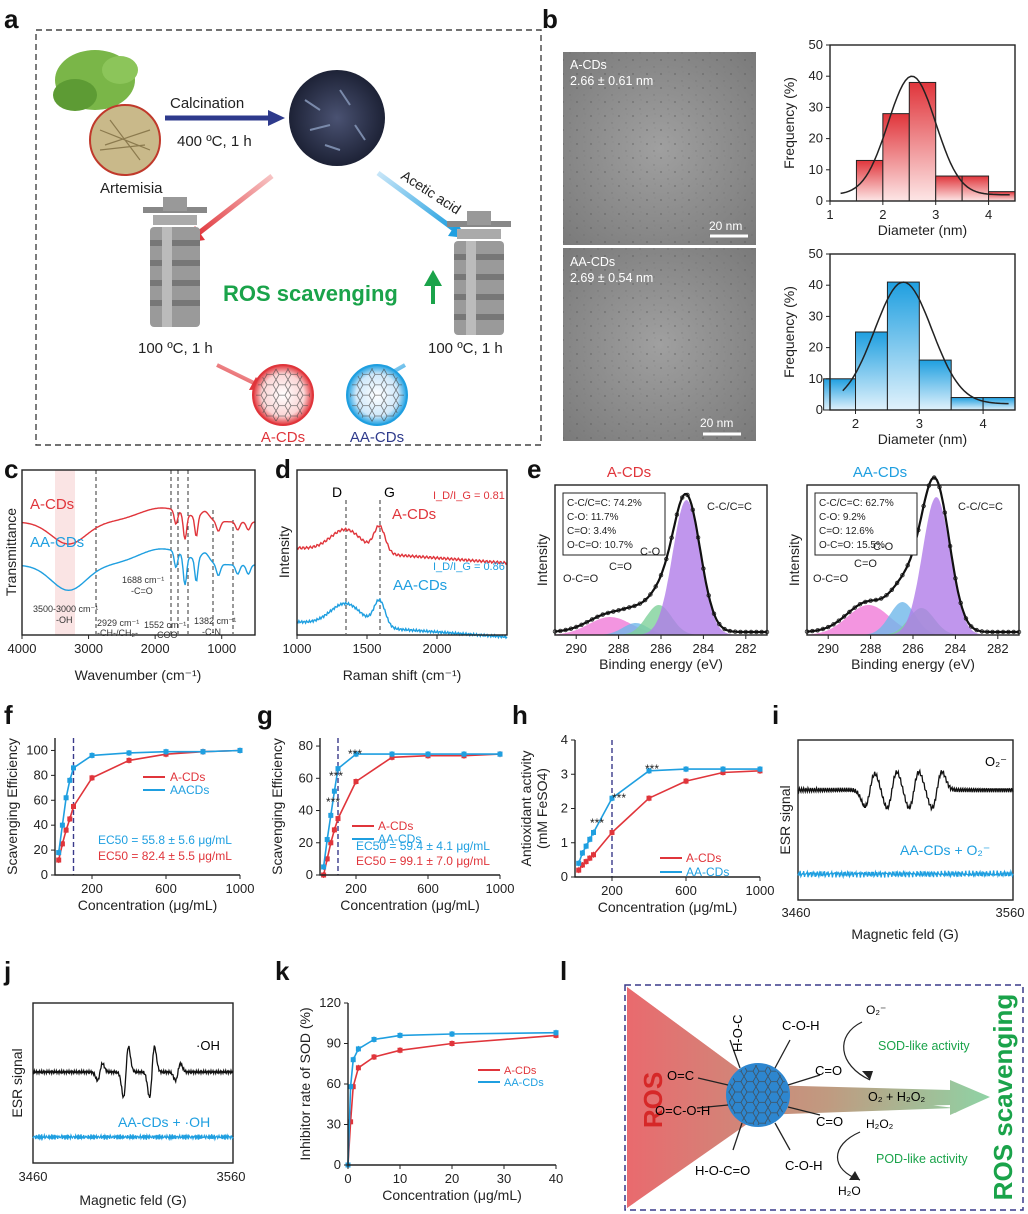 Image resolution: width=1028 pixels, height=1214 pixels. What do you see at coordinates (520, 1071) in the screenshot?
I see `k-legend-a: A-CDs` at bounding box center [520, 1071].